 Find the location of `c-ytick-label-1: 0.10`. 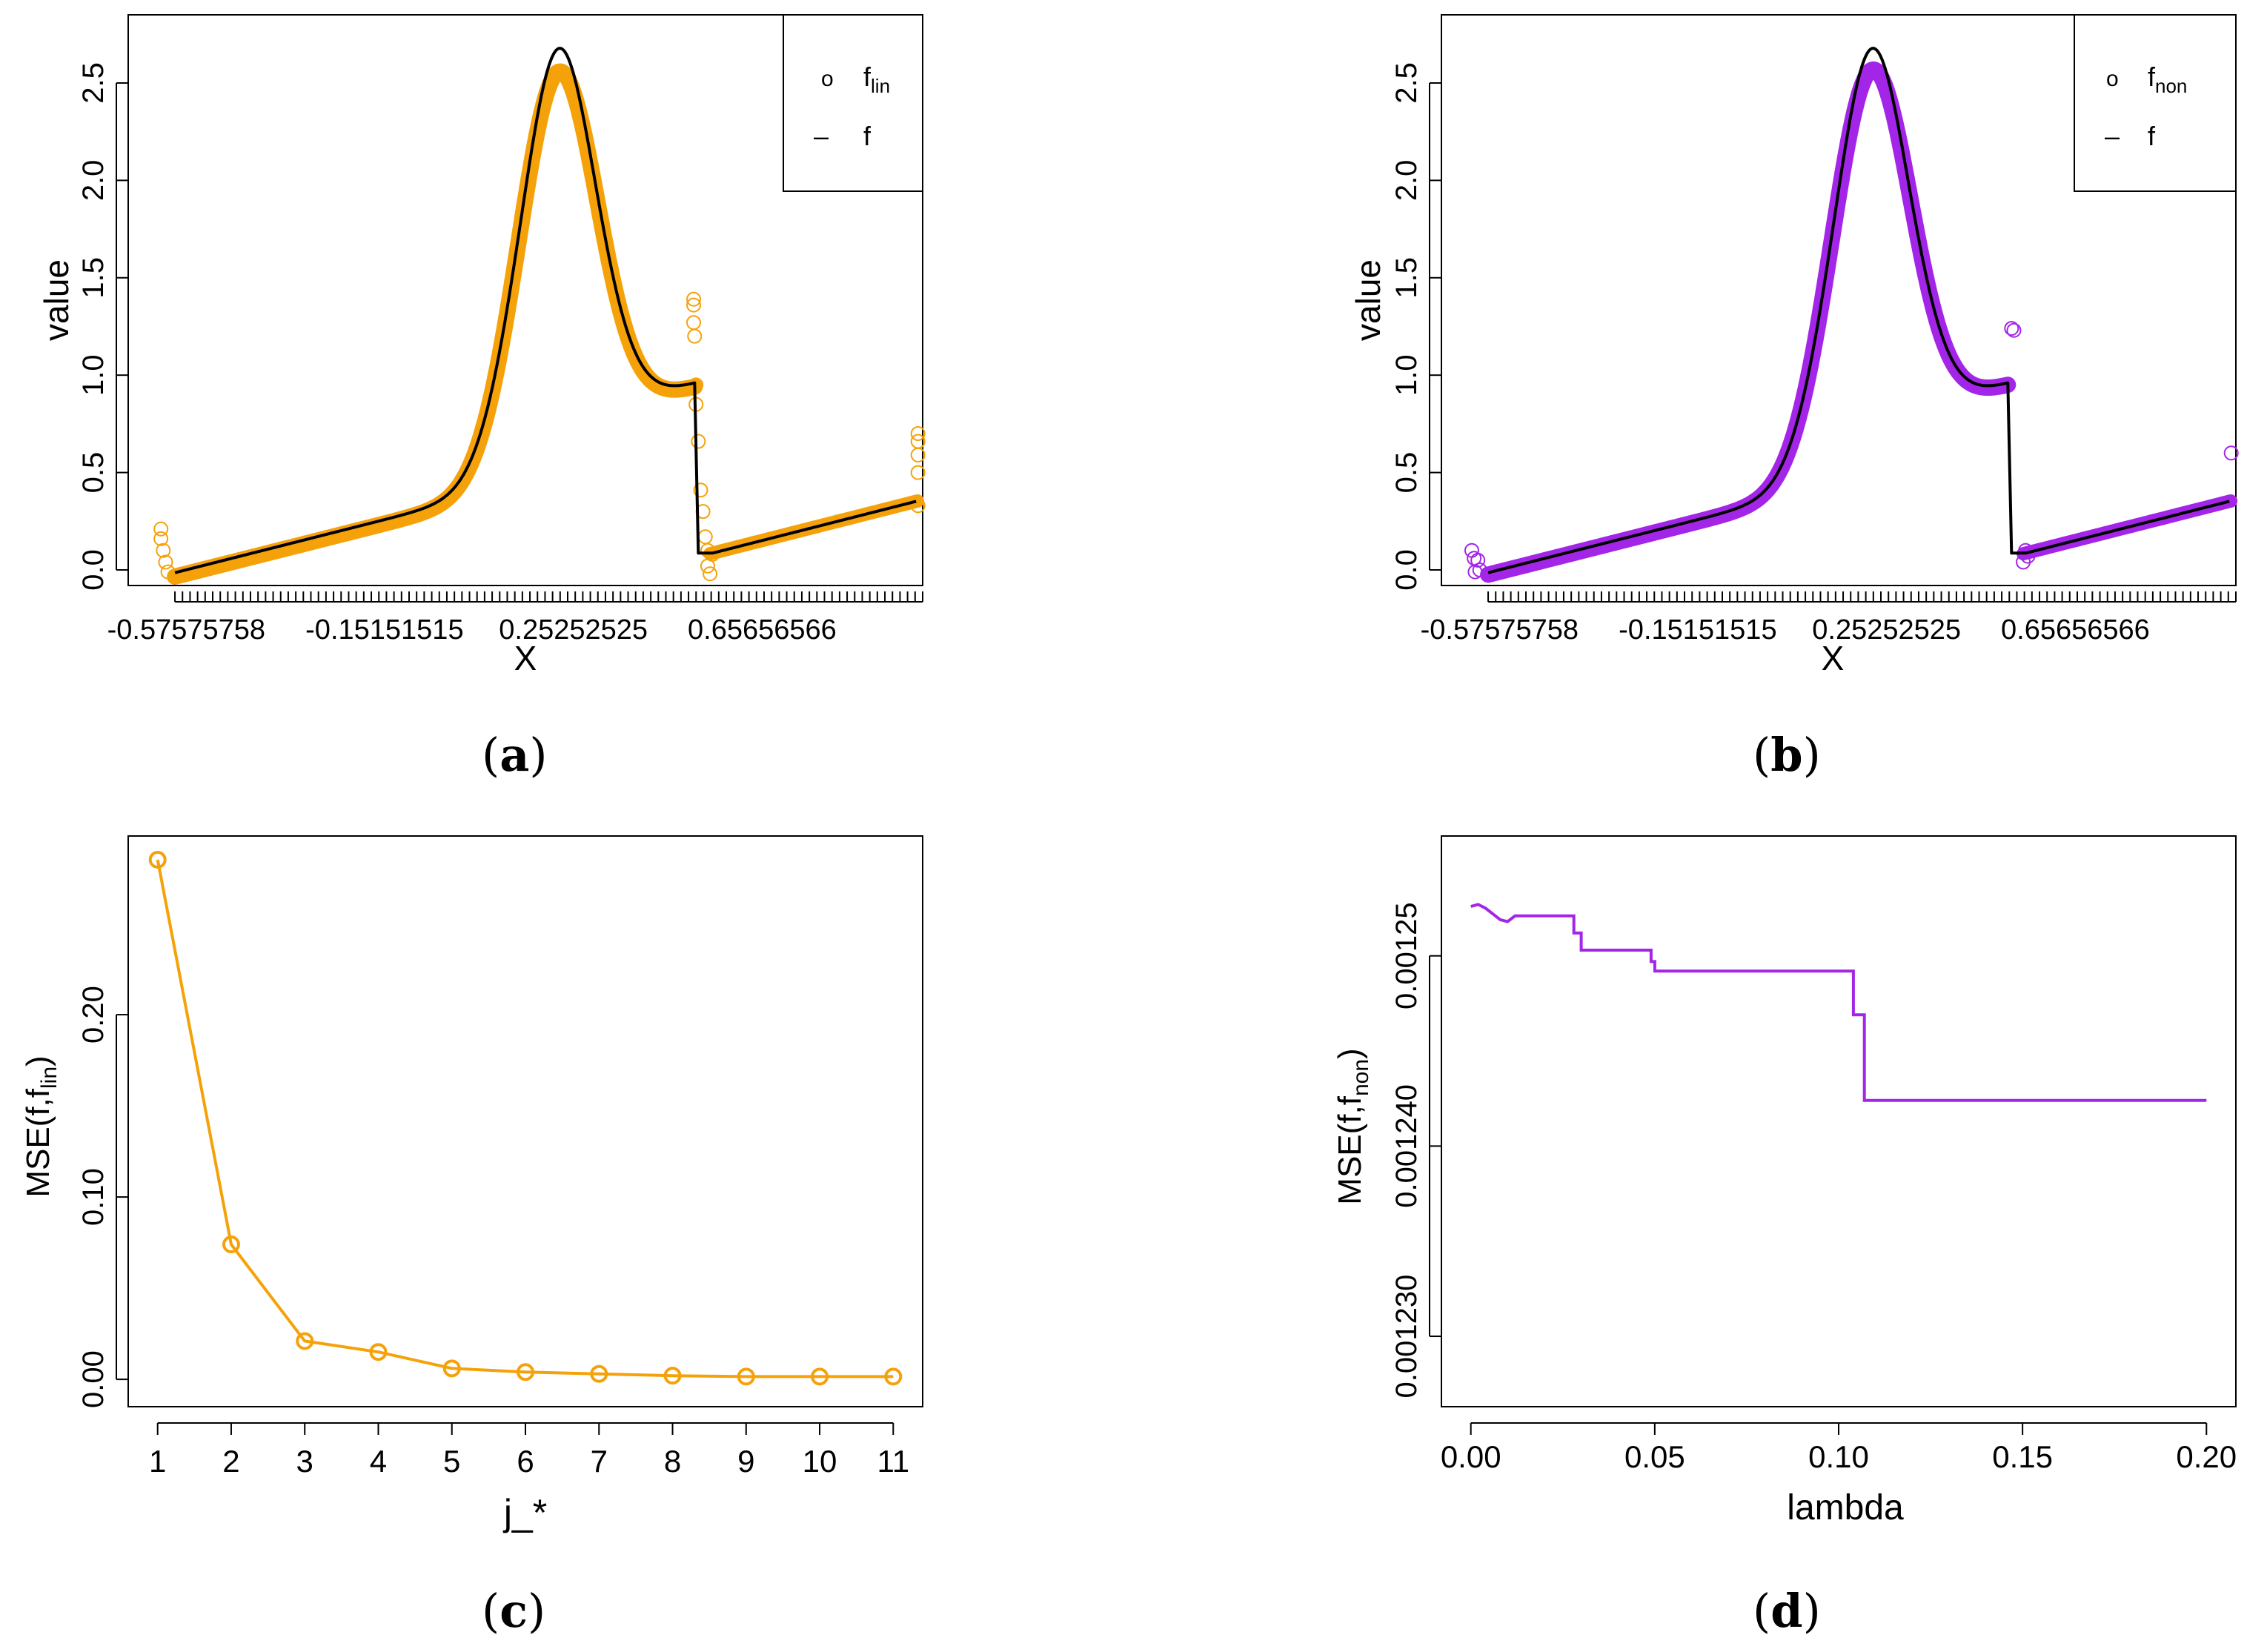

c-ytick-label-1: 0.10 is located at coordinates (93, 1197).